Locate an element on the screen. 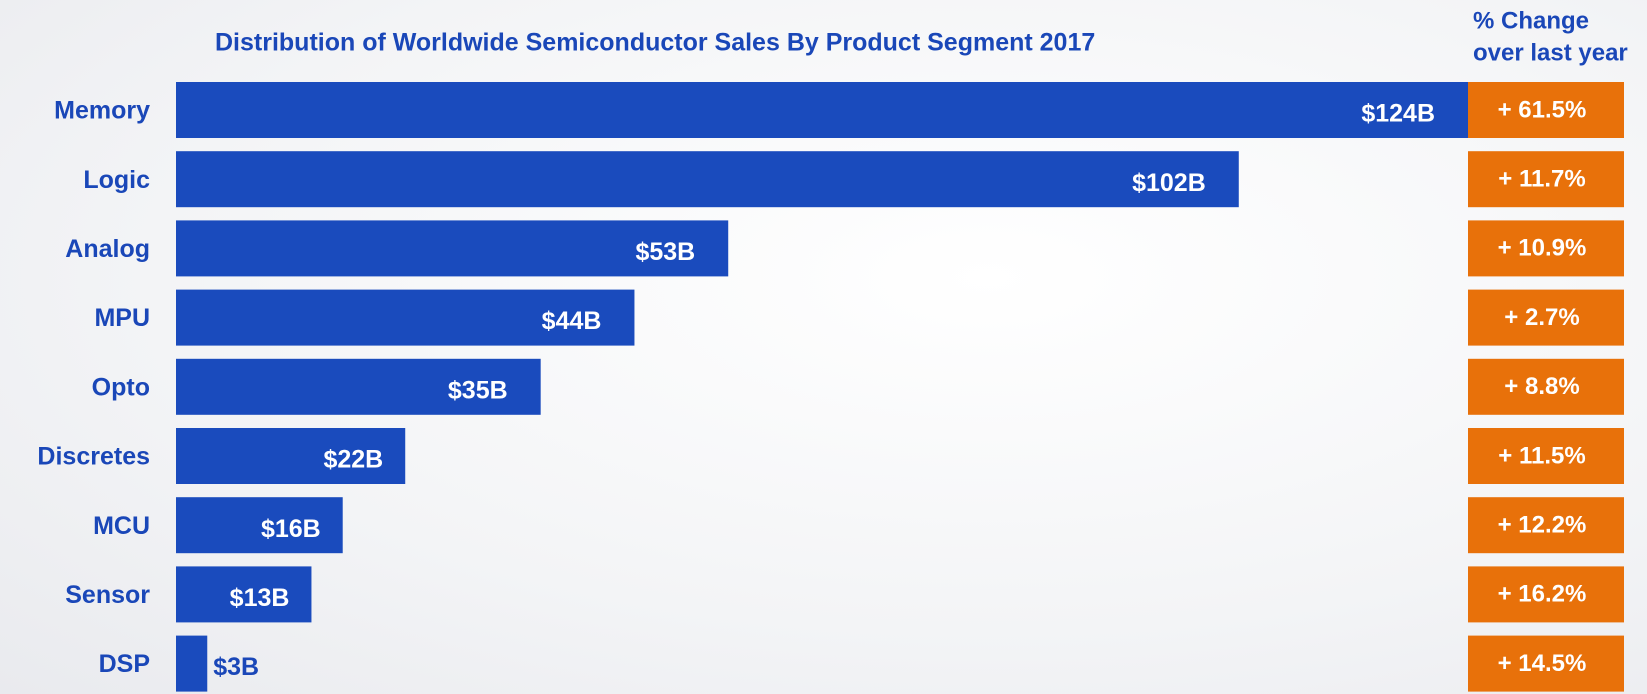  value-label: $44B is located at coordinates (572, 321).